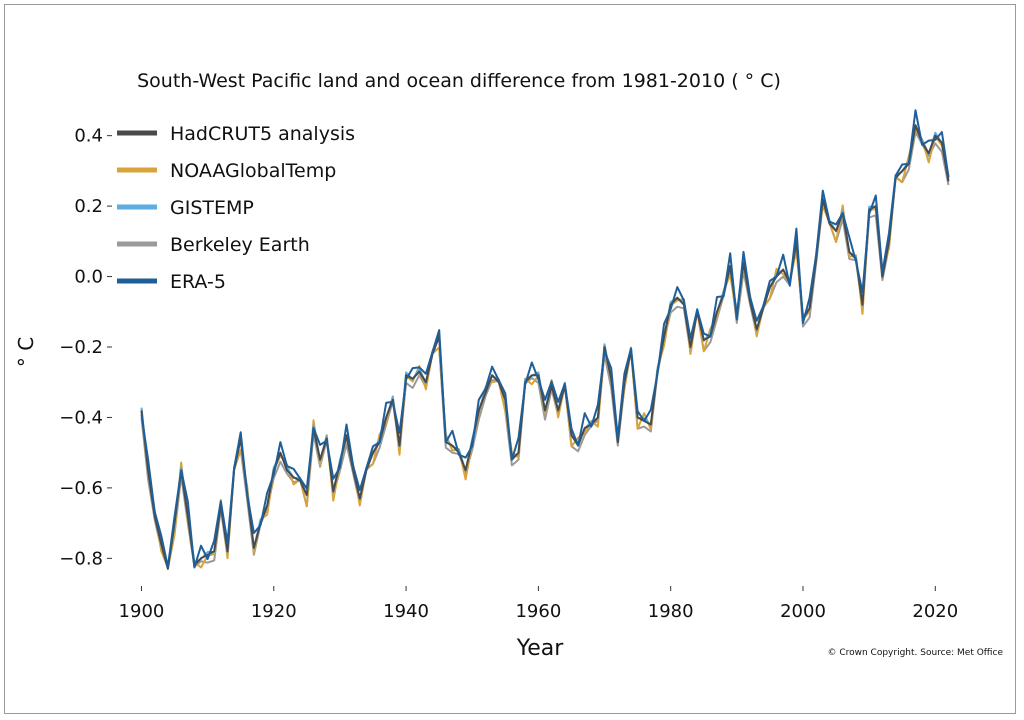 The image size is (1024, 720). Describe the element at coordinates (88, 136) in the screenshot. I see `y-tick-label: 0.4` at that location.